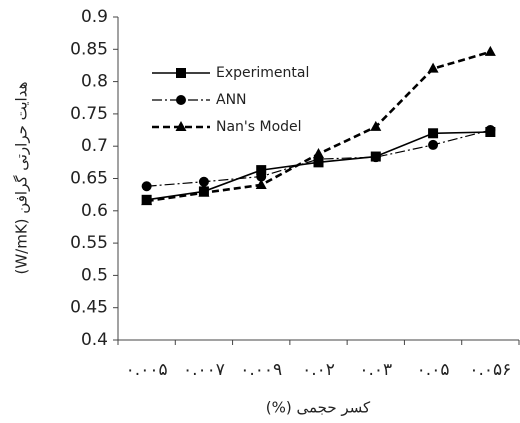 Image resolution: width=520 pixels, height=423 pixels. Describe the element at coordinates (204, 370) in the screenshot. I see `x-tick-label: ۰.۰۰۷` at that location.